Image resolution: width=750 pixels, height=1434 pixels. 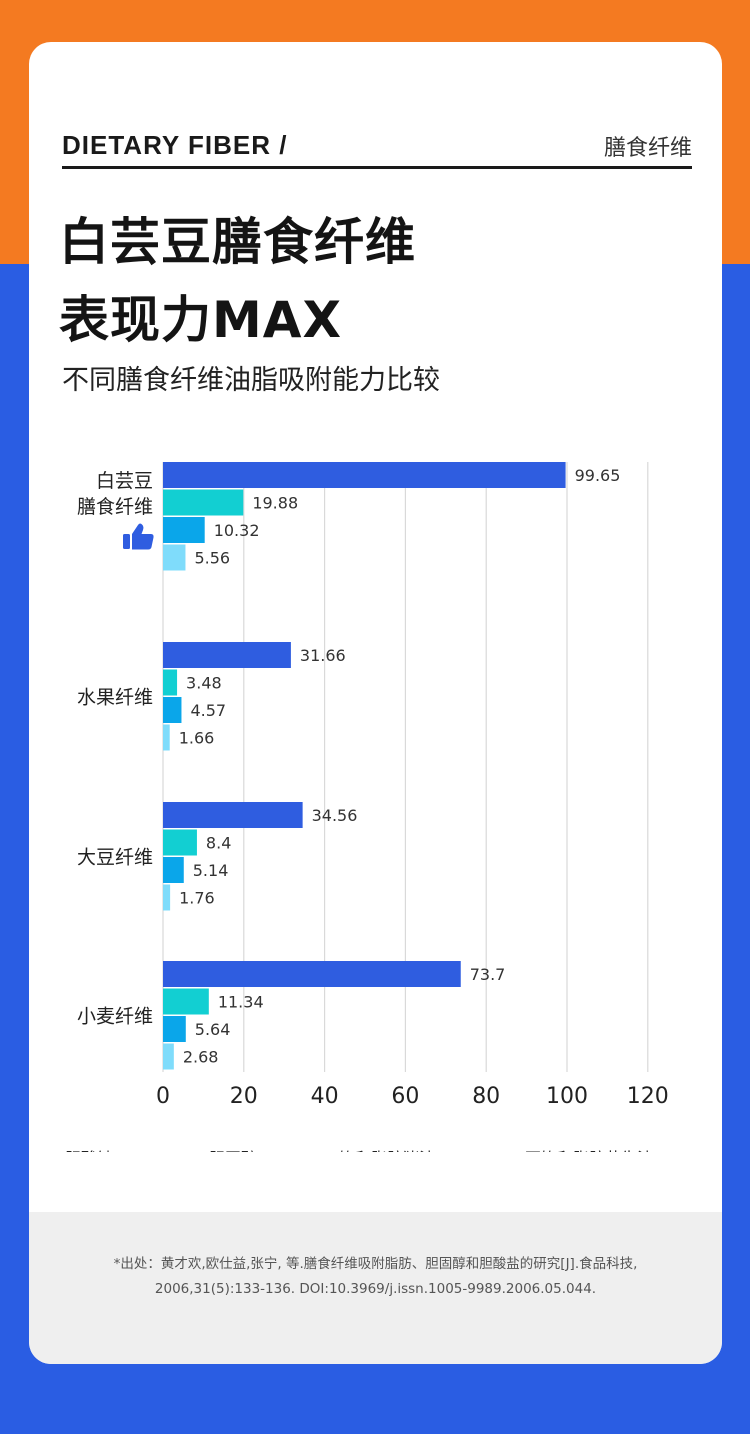 I want to click on x-tick-label: 100, so click(x=567, y=1096).